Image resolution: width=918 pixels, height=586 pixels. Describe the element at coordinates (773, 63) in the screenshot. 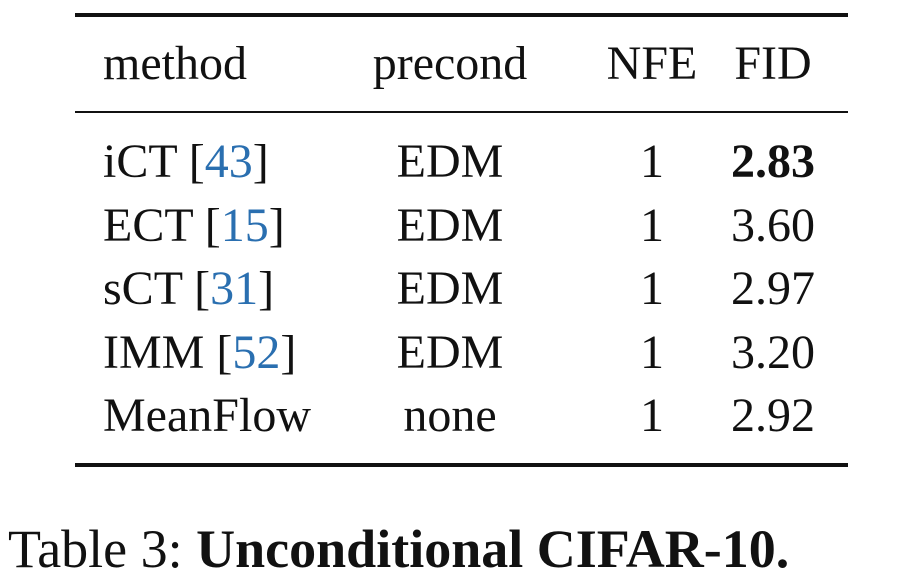

I see `header-cell: FID` at that location.